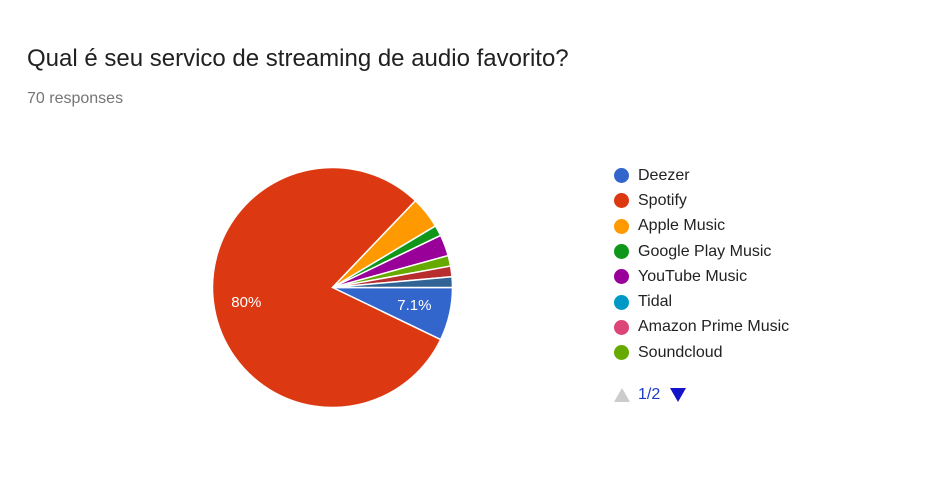  I want to click on legend-item-tidal: Tidal, so click(701, 301).